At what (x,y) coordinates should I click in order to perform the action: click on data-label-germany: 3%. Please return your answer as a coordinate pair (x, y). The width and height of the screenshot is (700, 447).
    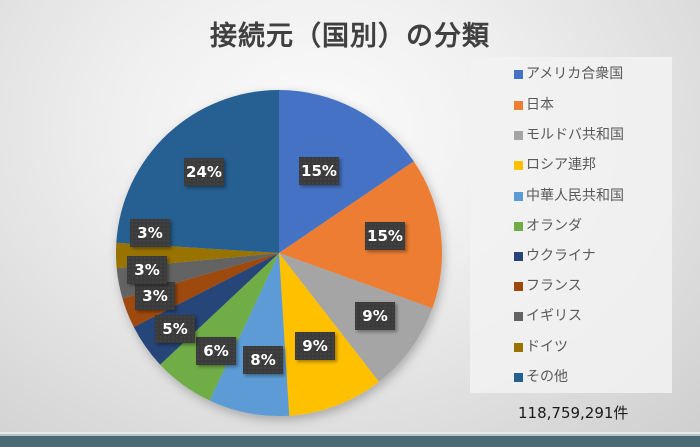
    Looking at the image, I should click on (150, 233).